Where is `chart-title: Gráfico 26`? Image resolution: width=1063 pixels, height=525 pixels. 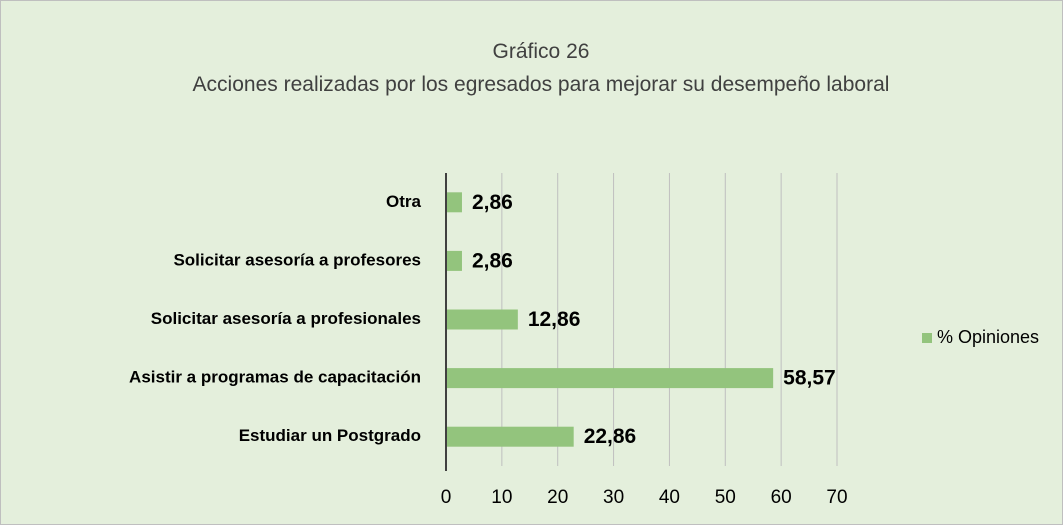
chart-title: Gráfico 26 is located at coordinates (541, 51).